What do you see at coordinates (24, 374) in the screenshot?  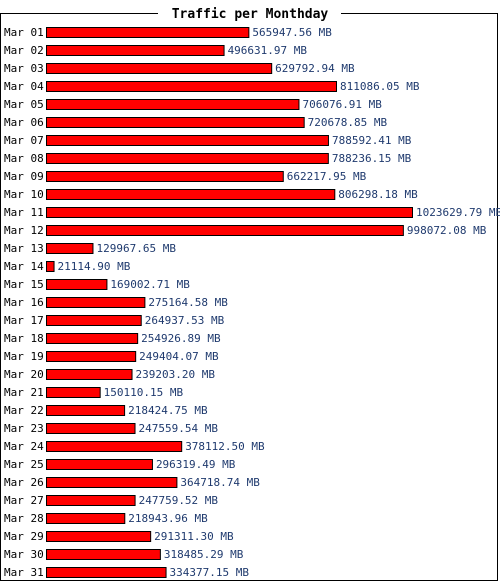 I see `category-label: Mar 20` at bounding box center [24, 374].